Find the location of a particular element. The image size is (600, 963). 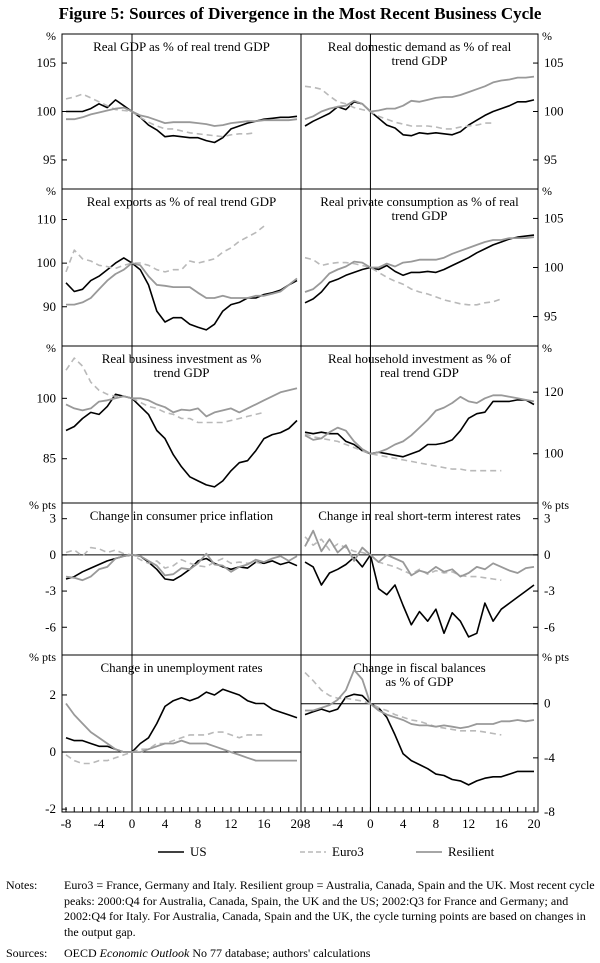

y-tick-label: -2 is located at coordinates (50, 808).